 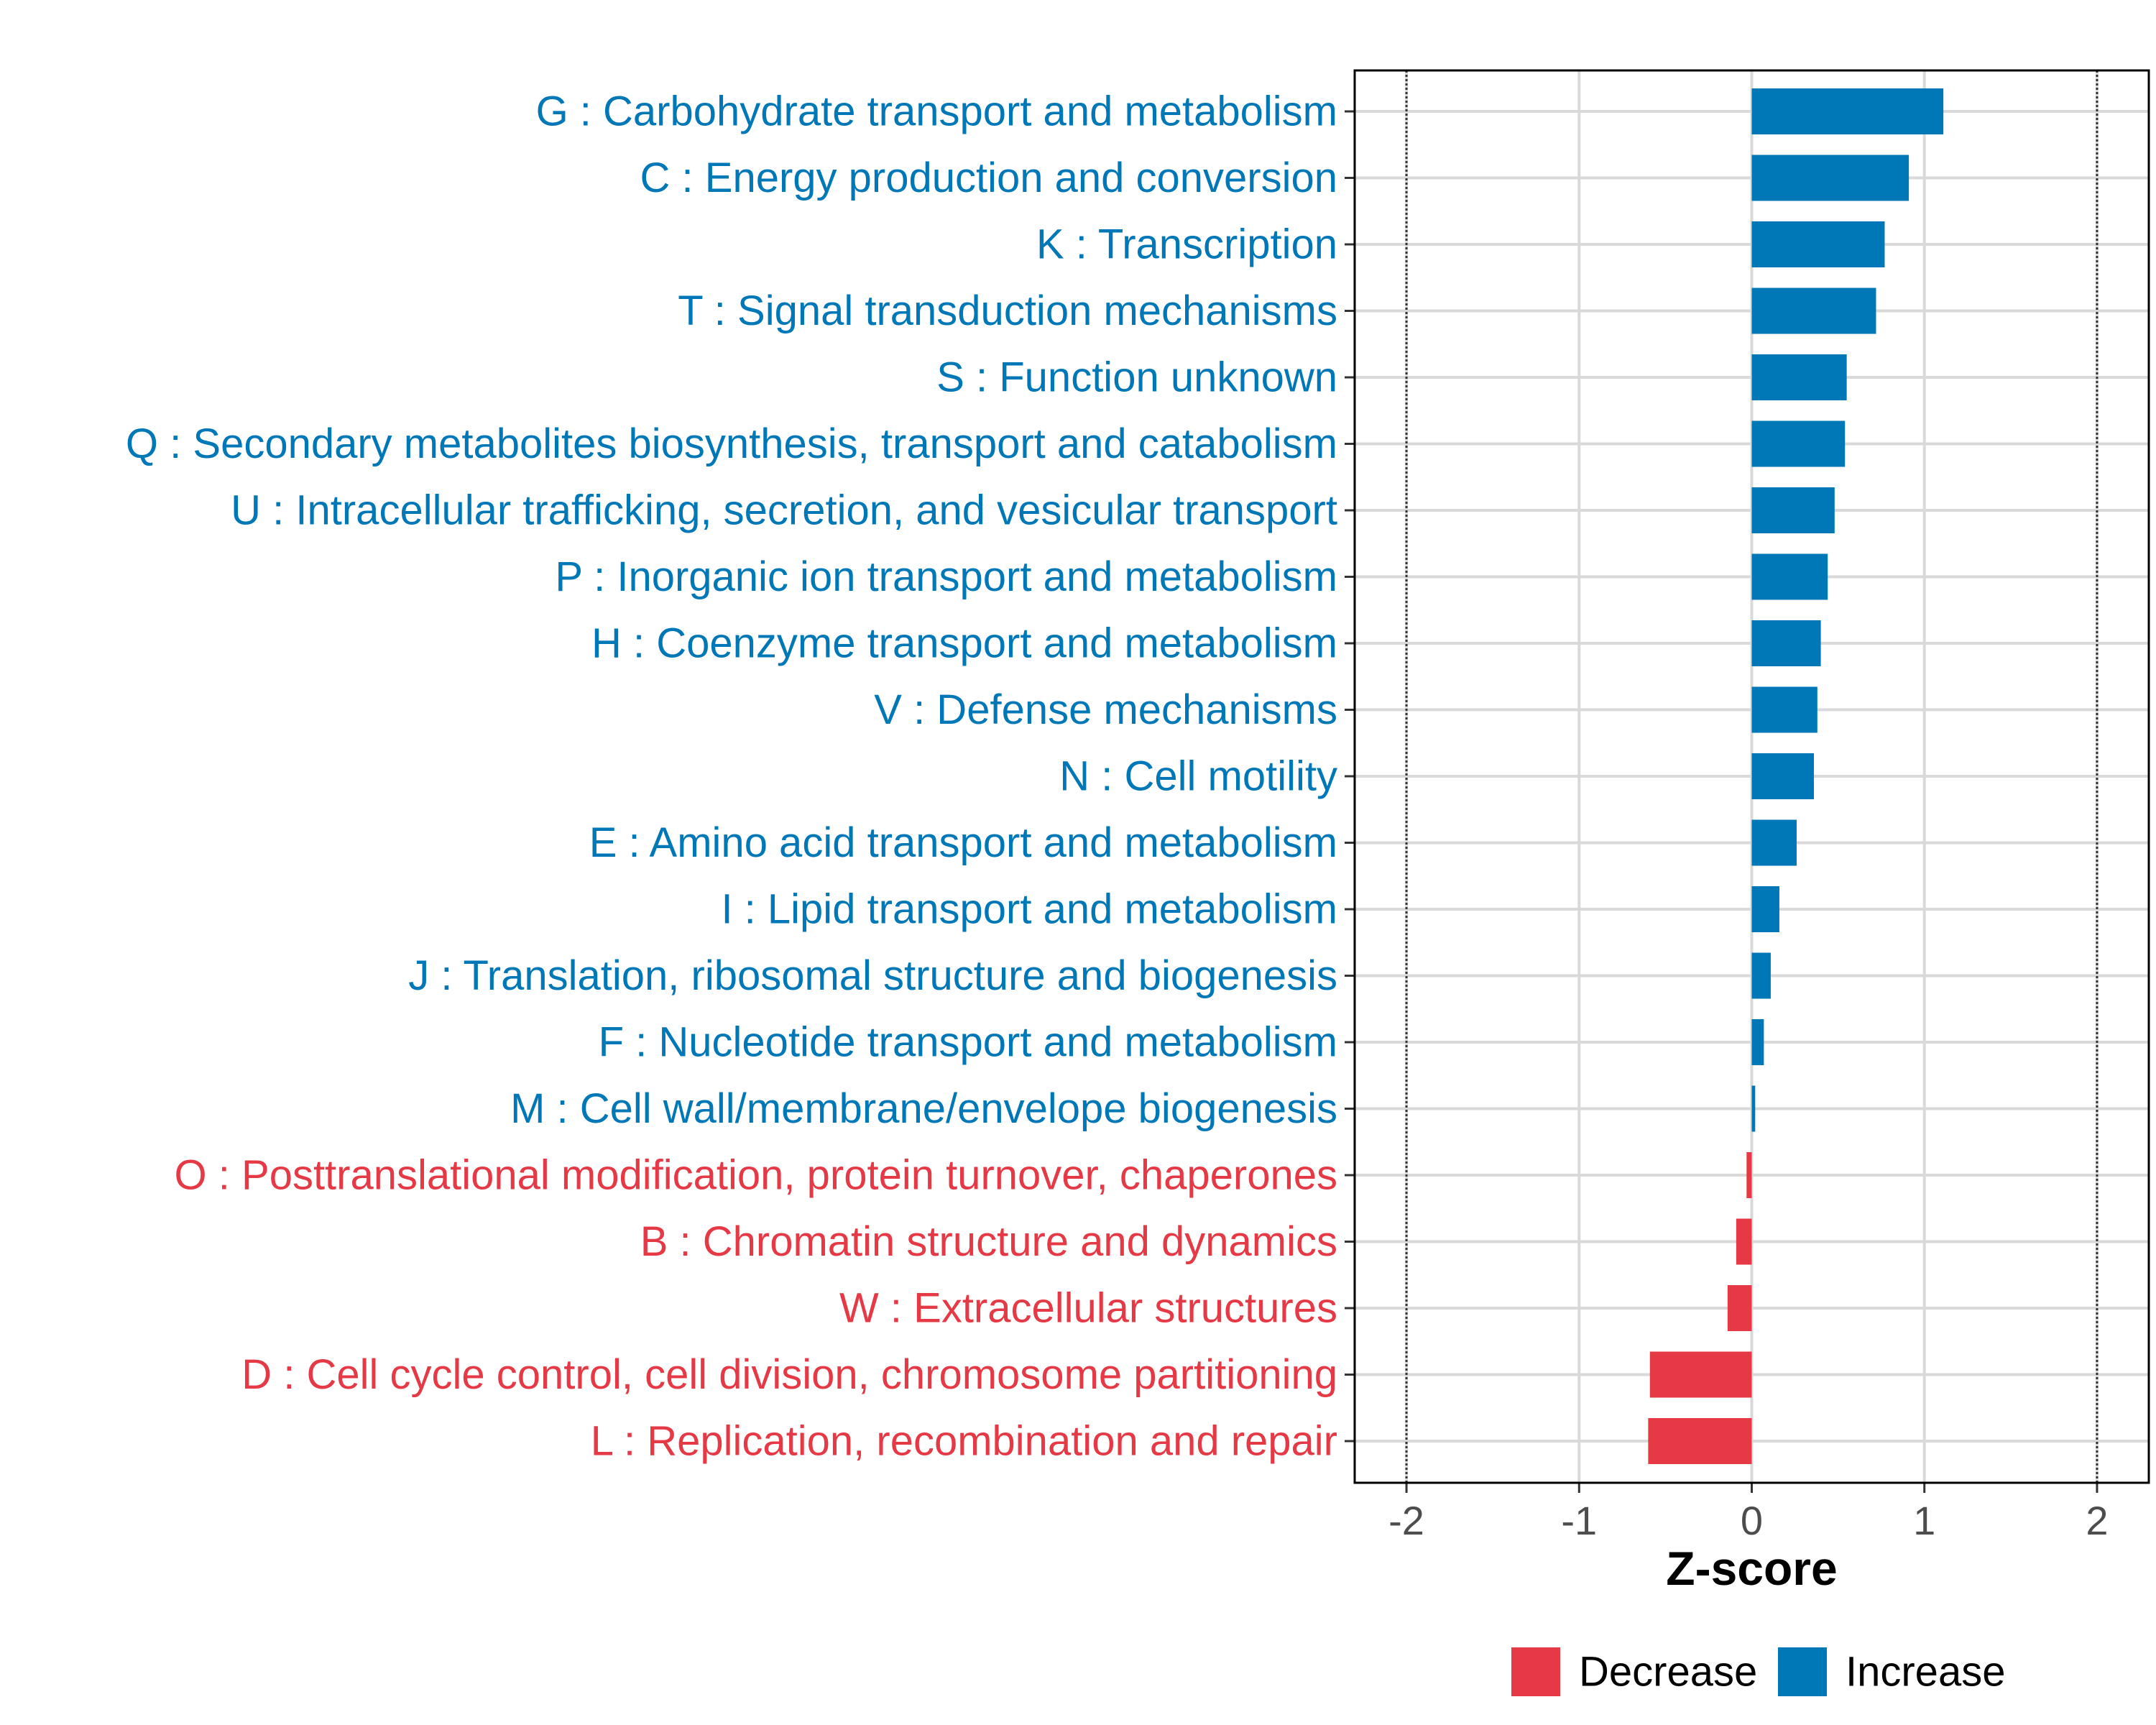 What do you see at coordinates (1106, 709) in the screenshot?
I see `category-label: V : Defense mechanisms` at bounding box center [1106, 709].